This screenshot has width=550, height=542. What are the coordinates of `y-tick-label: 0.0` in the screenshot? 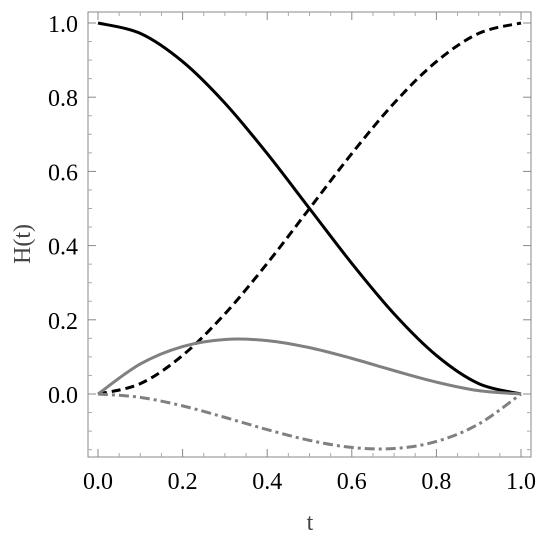 It's located at (63, 396).